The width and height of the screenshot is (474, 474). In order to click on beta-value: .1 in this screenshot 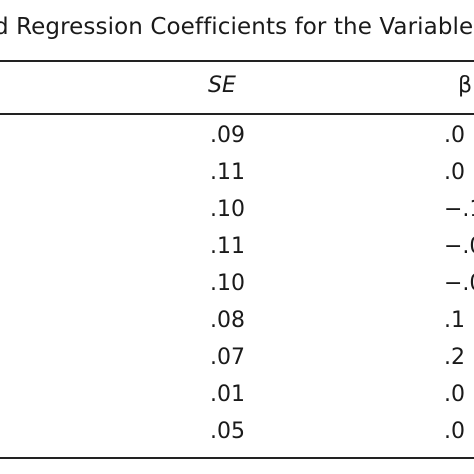, I will do `click(454, 320)`.